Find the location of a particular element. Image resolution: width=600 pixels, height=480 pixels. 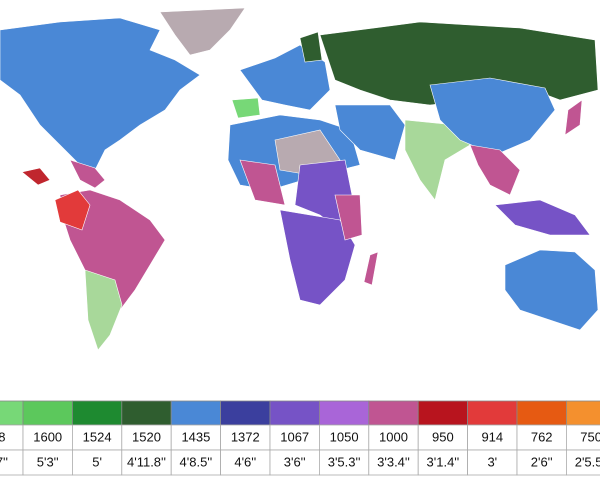

central-america is located at coordinates (87, 174).